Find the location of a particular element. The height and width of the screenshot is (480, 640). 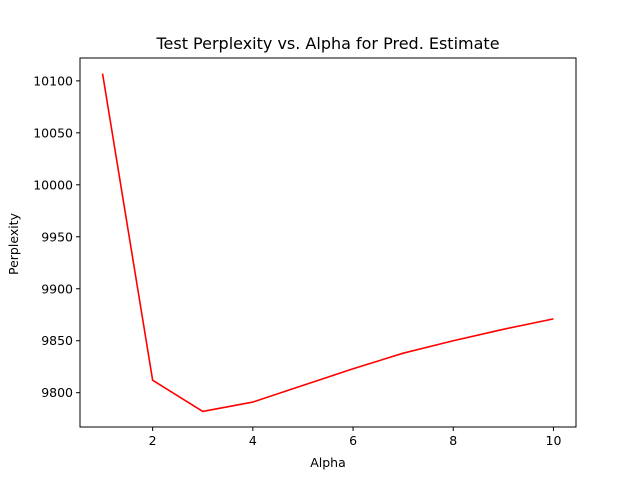

y-axis: 9800 9850 9900 9950 10000 10050 10100 is located at coordinates (56, 236).